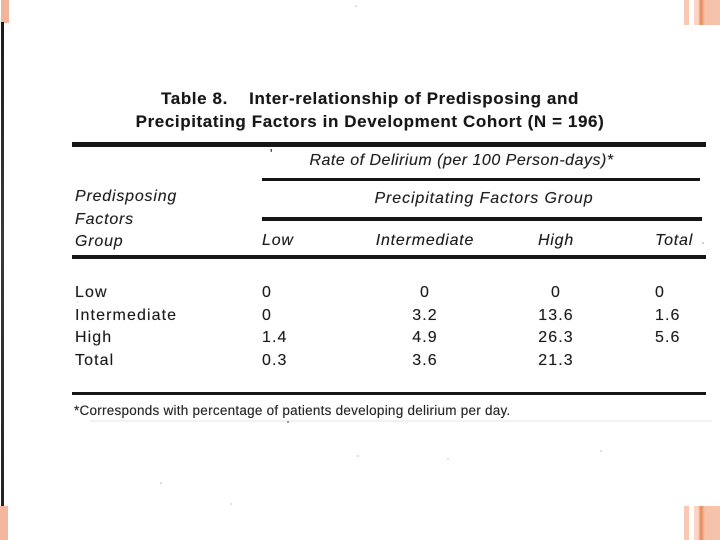  Describe the element at coordinates (686, 12) in the screenshot. I see `top-right-accent-stripe-thin` at that location.